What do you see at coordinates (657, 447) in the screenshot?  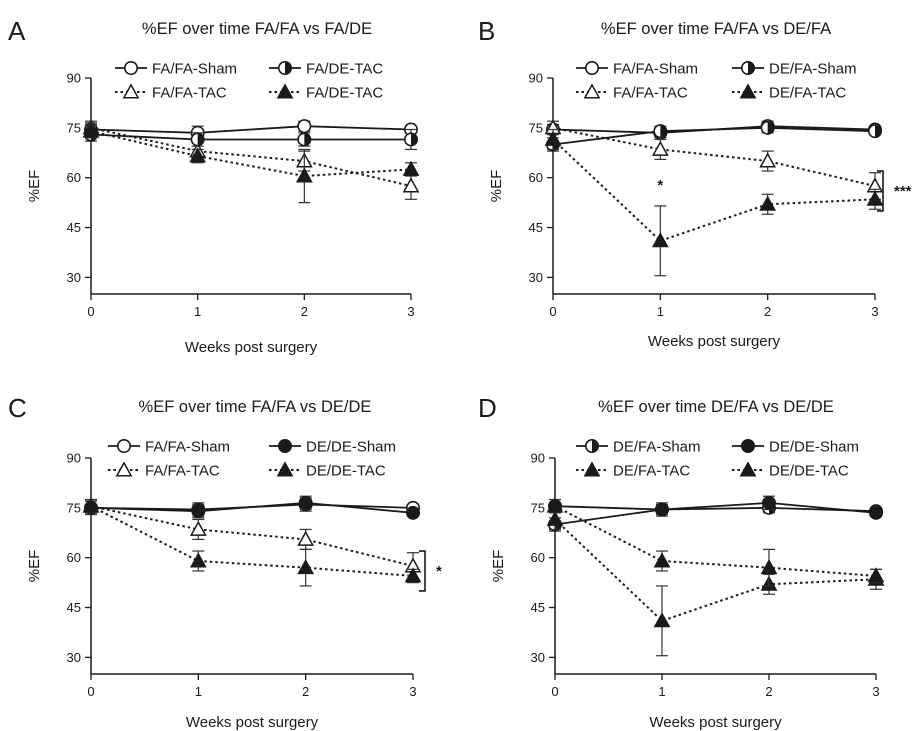 I see `legend-label: DE/FA-Sham` at bounding box center [657, 447].